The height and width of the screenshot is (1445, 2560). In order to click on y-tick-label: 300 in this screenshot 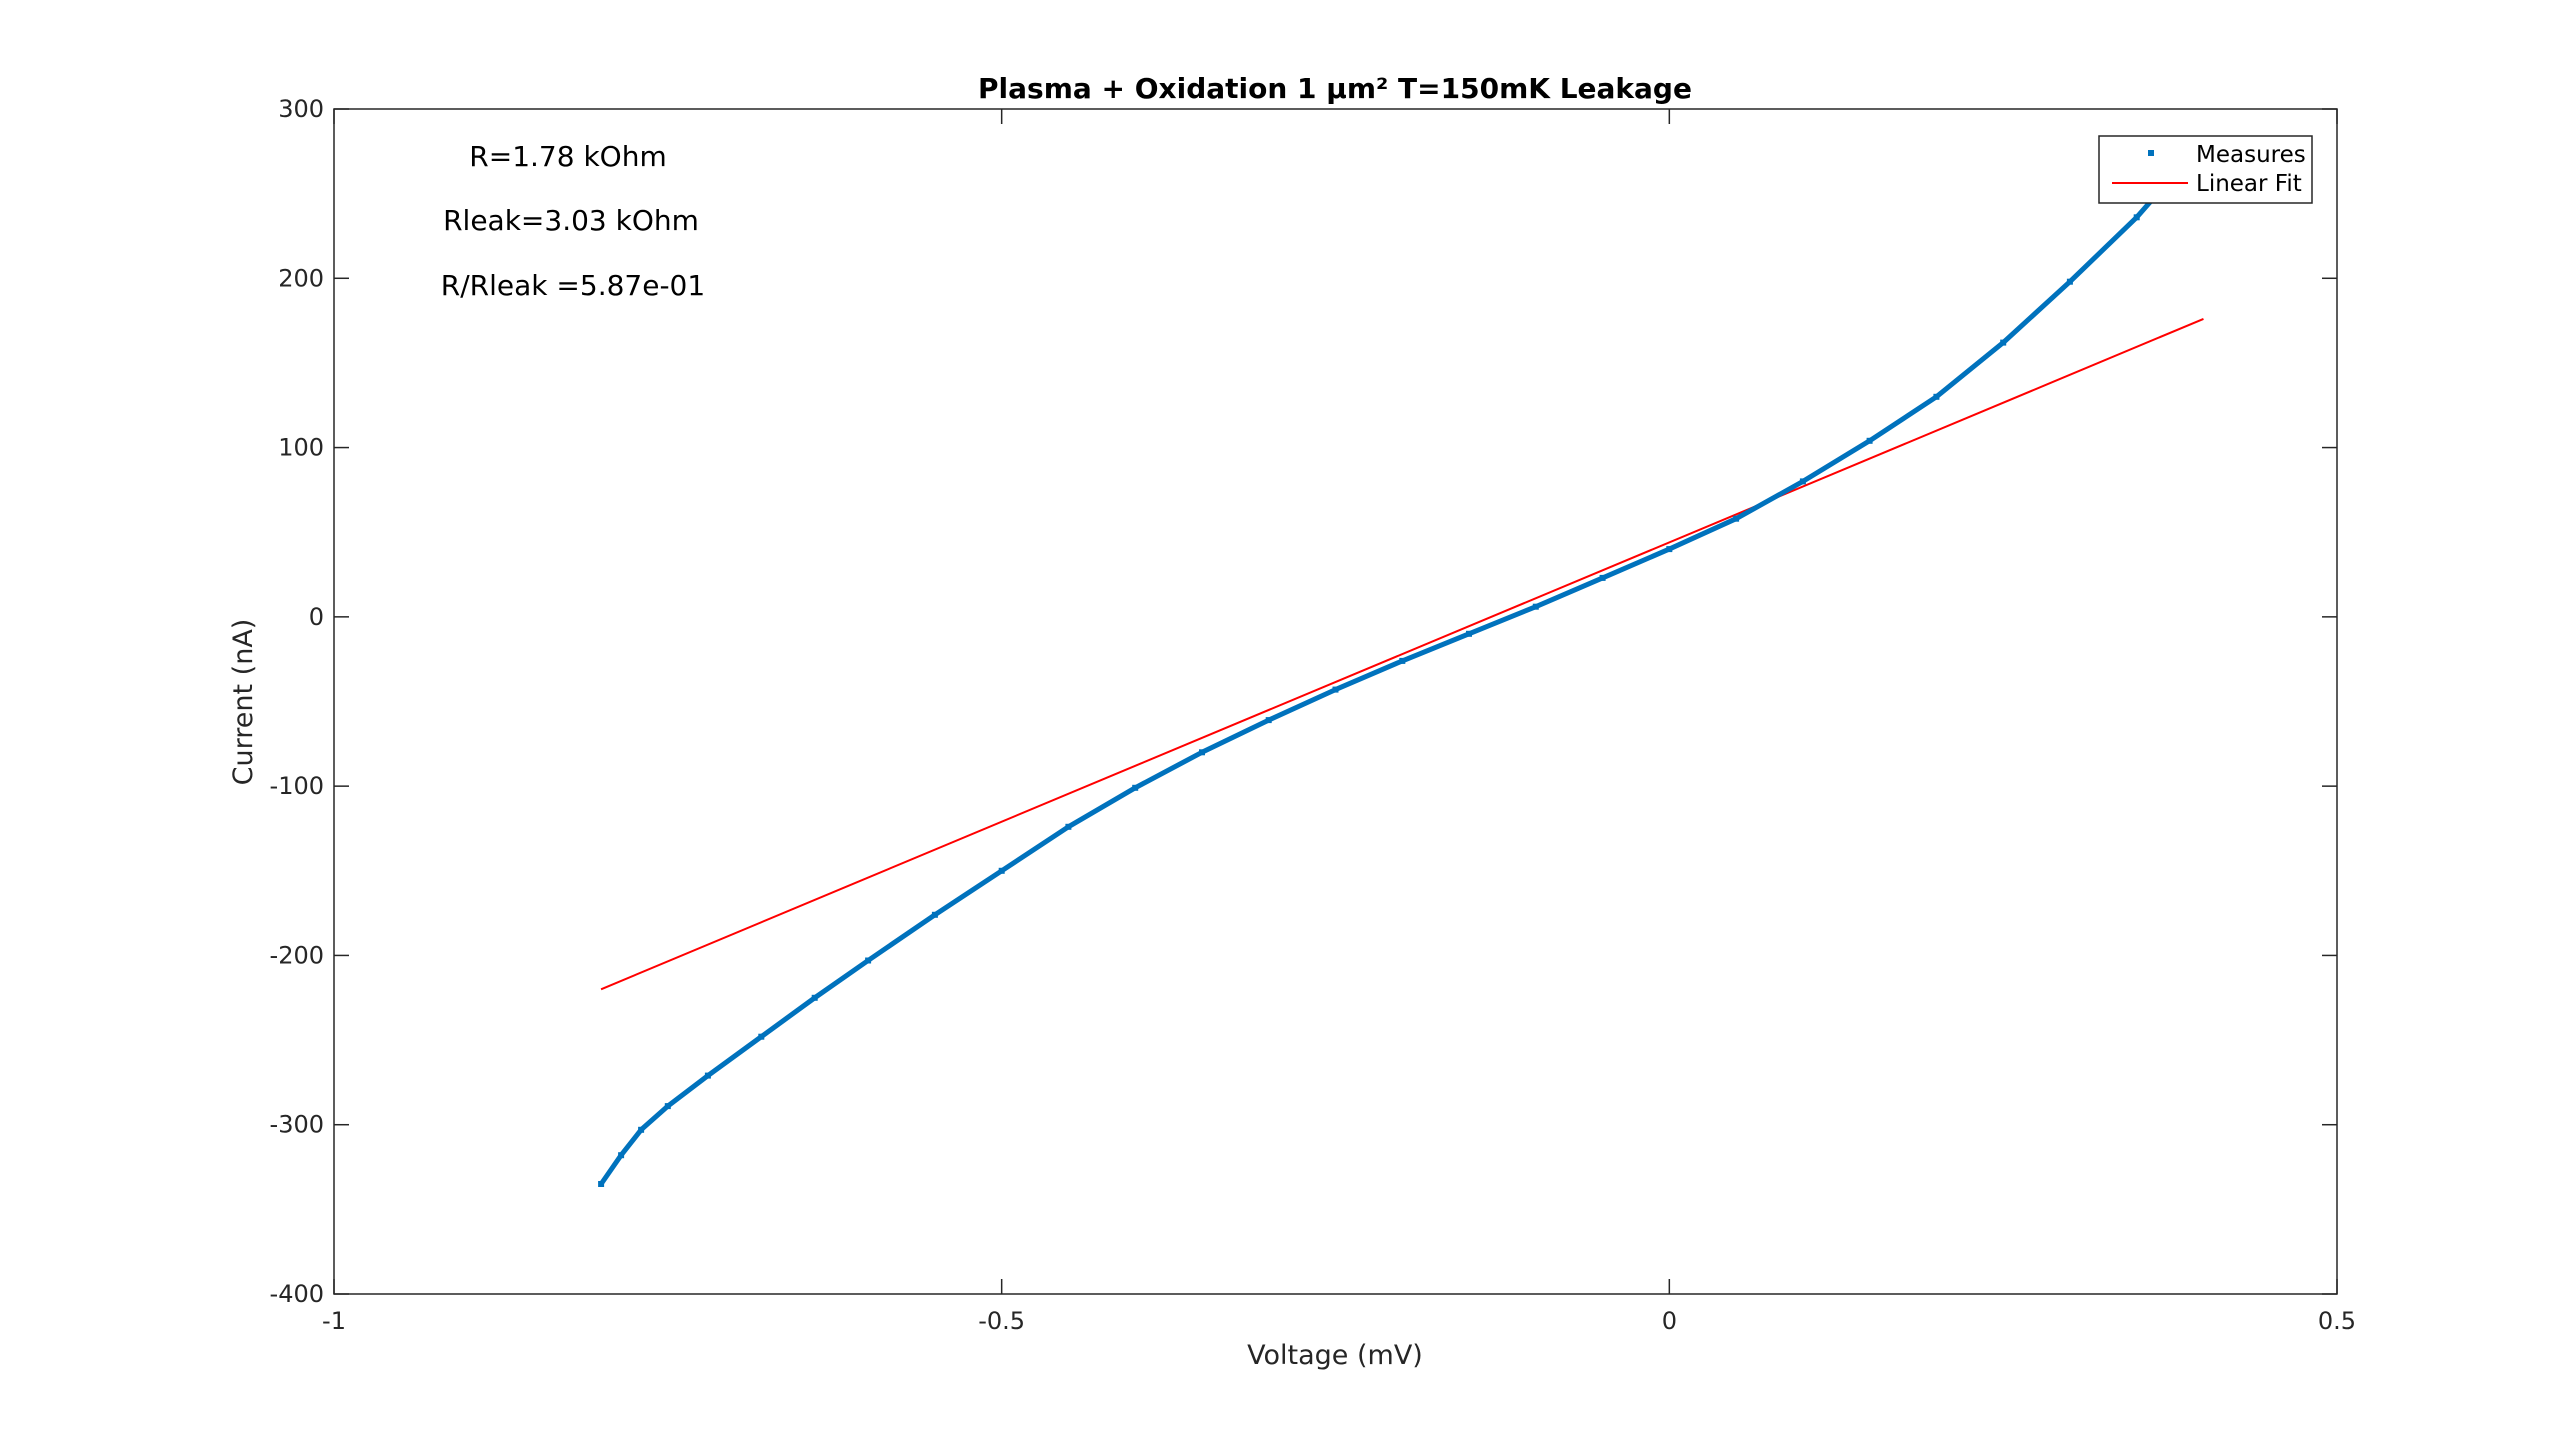, I will do `click(301, 109)`.